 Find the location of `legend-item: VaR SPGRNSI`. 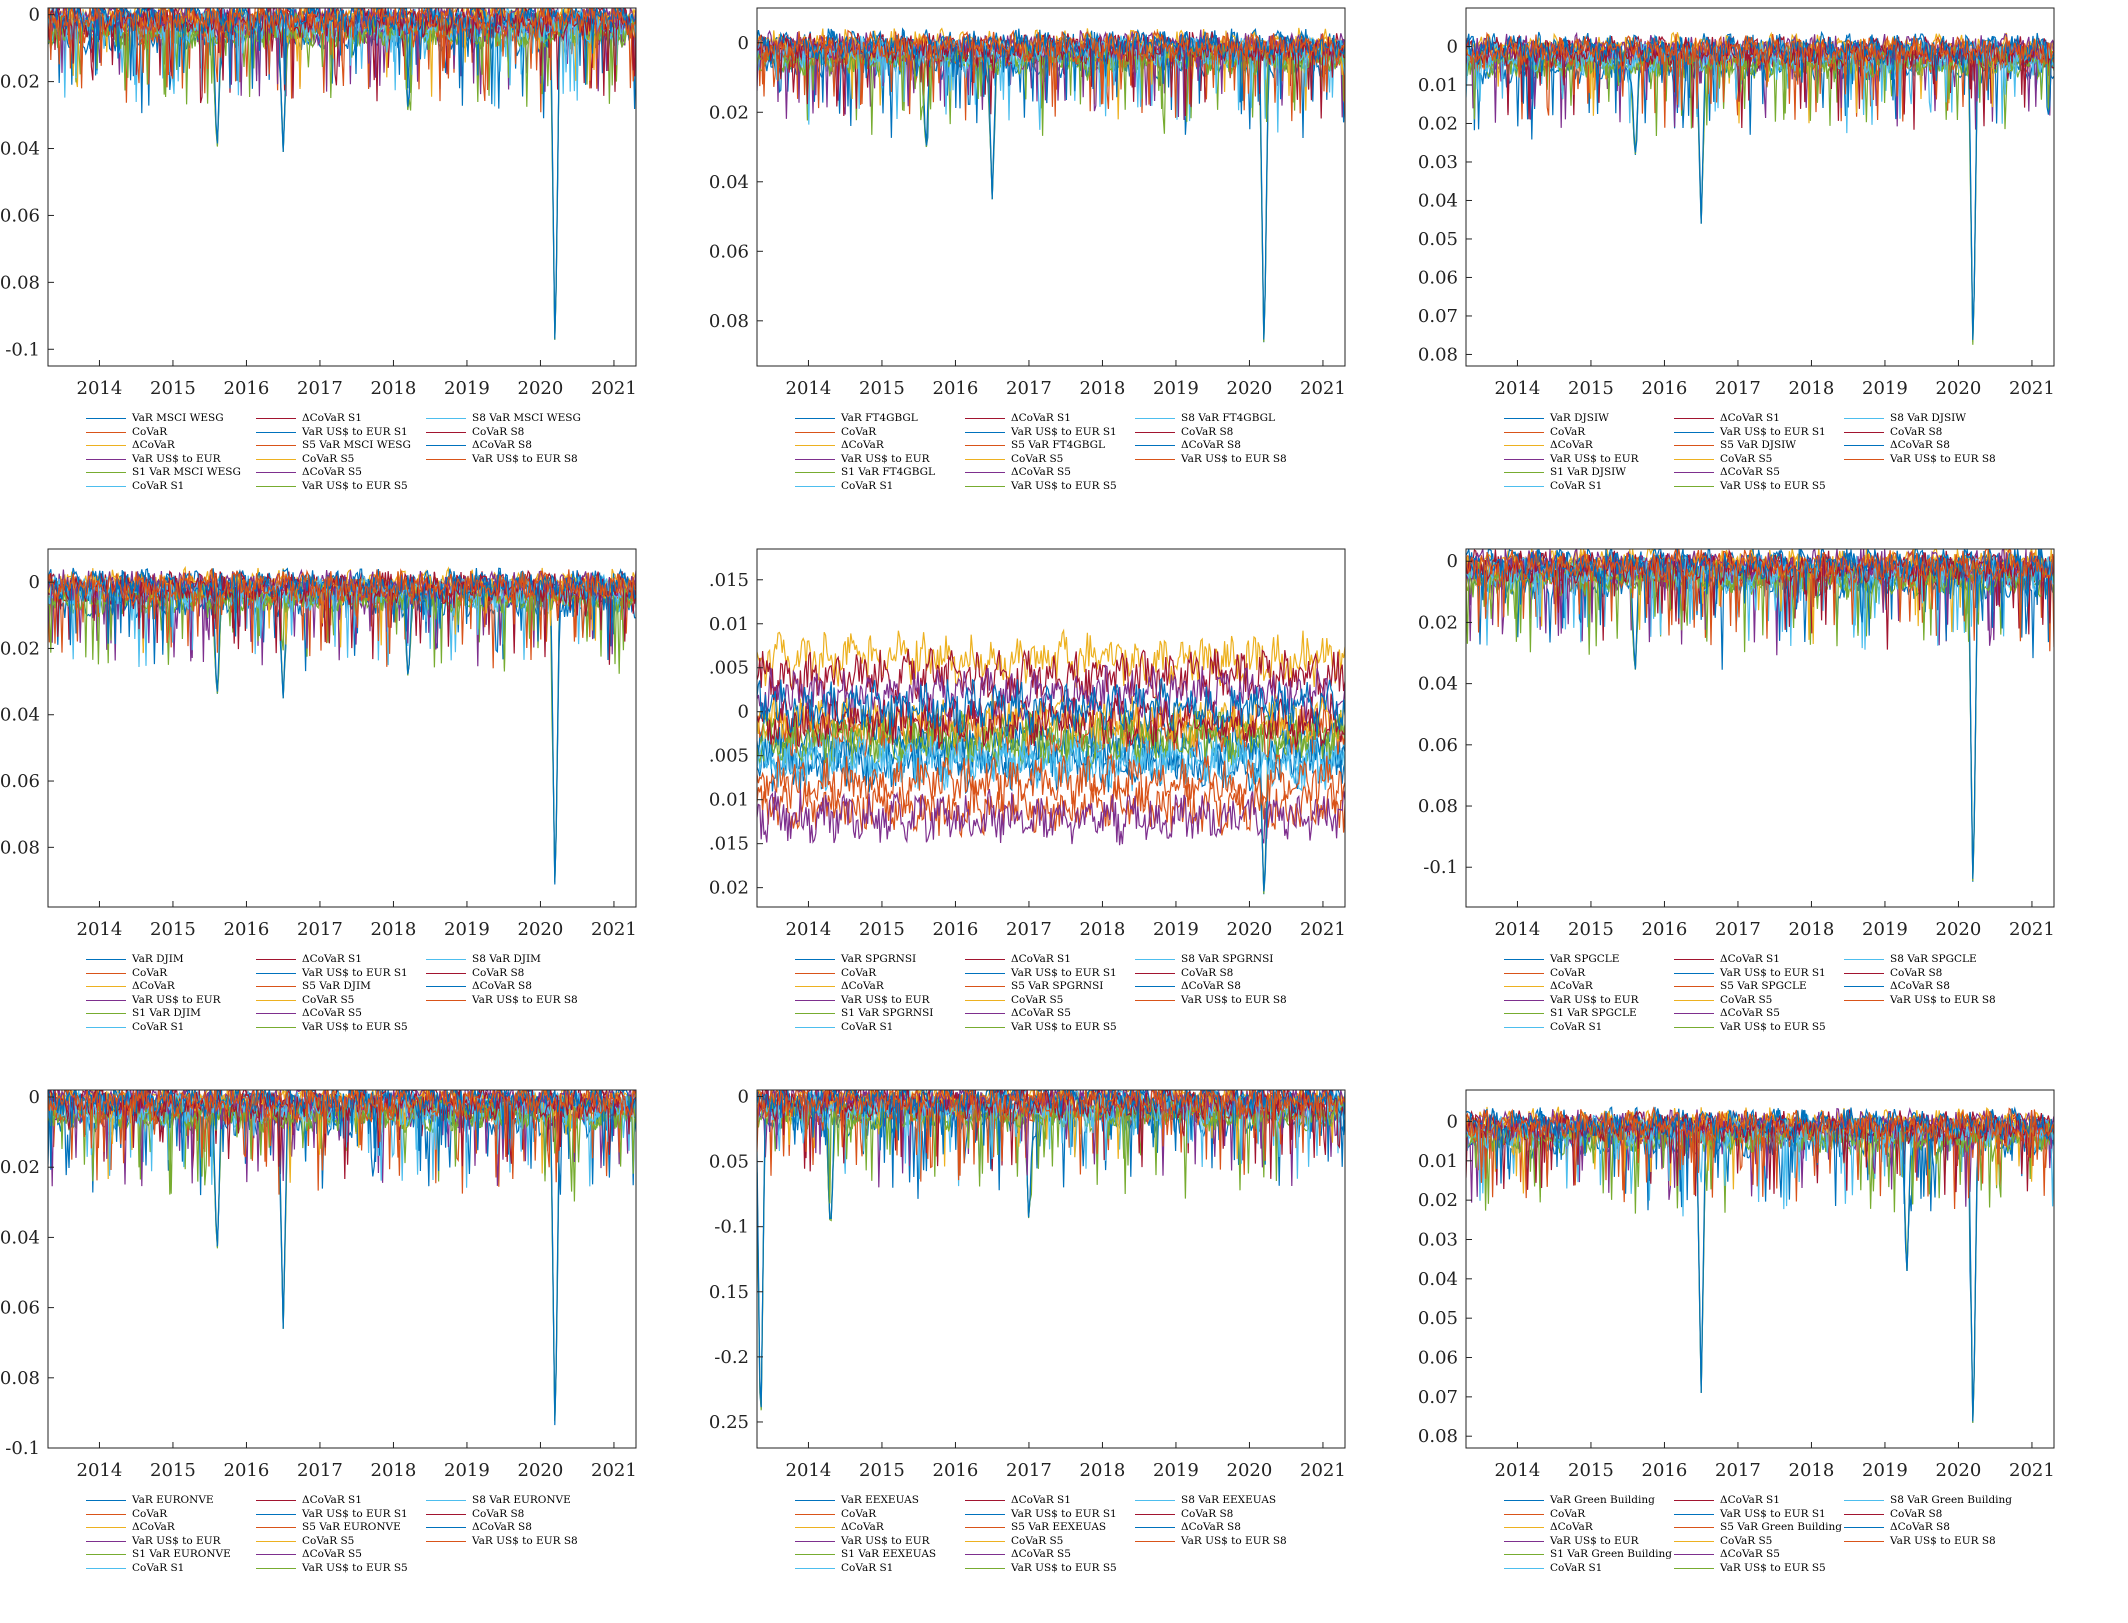

legend-item: VaR SPGRNSI is located at coordinates (880, 960).